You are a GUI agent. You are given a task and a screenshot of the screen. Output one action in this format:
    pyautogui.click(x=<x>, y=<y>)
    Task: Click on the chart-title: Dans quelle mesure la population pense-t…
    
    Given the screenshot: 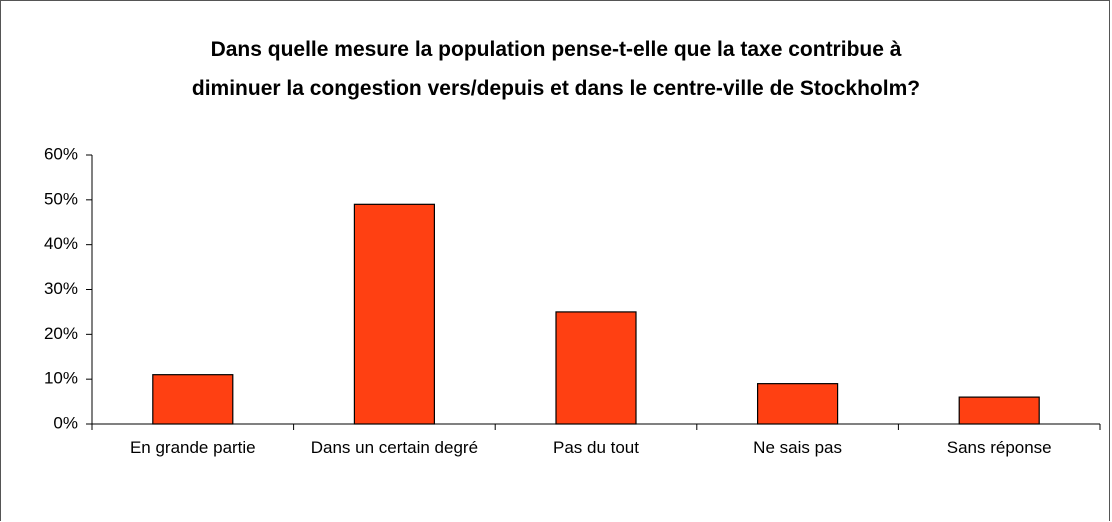 What is the action you would take?
    pyautogui.click(x=556, y=69)
    